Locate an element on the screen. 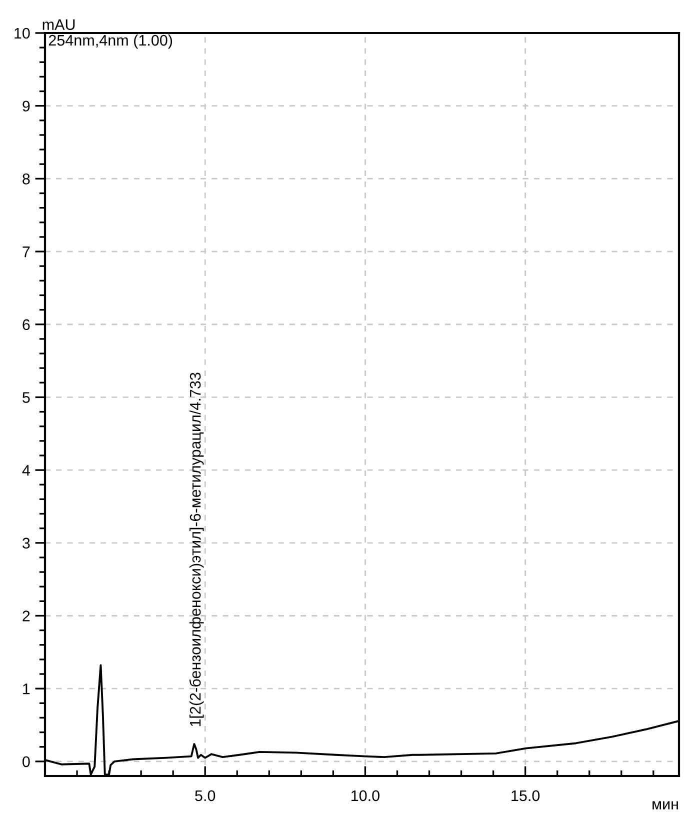 The image size is (684, 814). annotation: 1[2(2-бензоилфенокси)этил]-6-метилурацил/4.733 is located at coordinates (196, 549).